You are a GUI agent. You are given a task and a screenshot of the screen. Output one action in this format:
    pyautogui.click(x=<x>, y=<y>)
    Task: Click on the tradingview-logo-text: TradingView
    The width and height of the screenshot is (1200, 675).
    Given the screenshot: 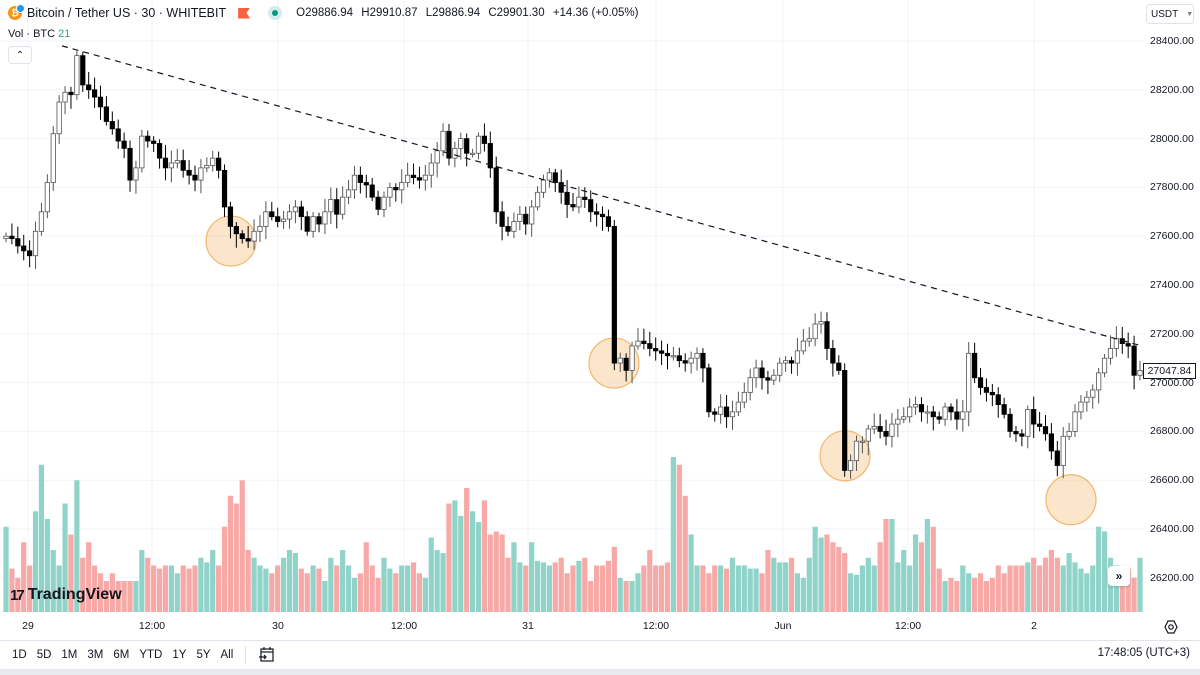 What is the action you would take?
    pyautogui.click(x=74, y=594)
    